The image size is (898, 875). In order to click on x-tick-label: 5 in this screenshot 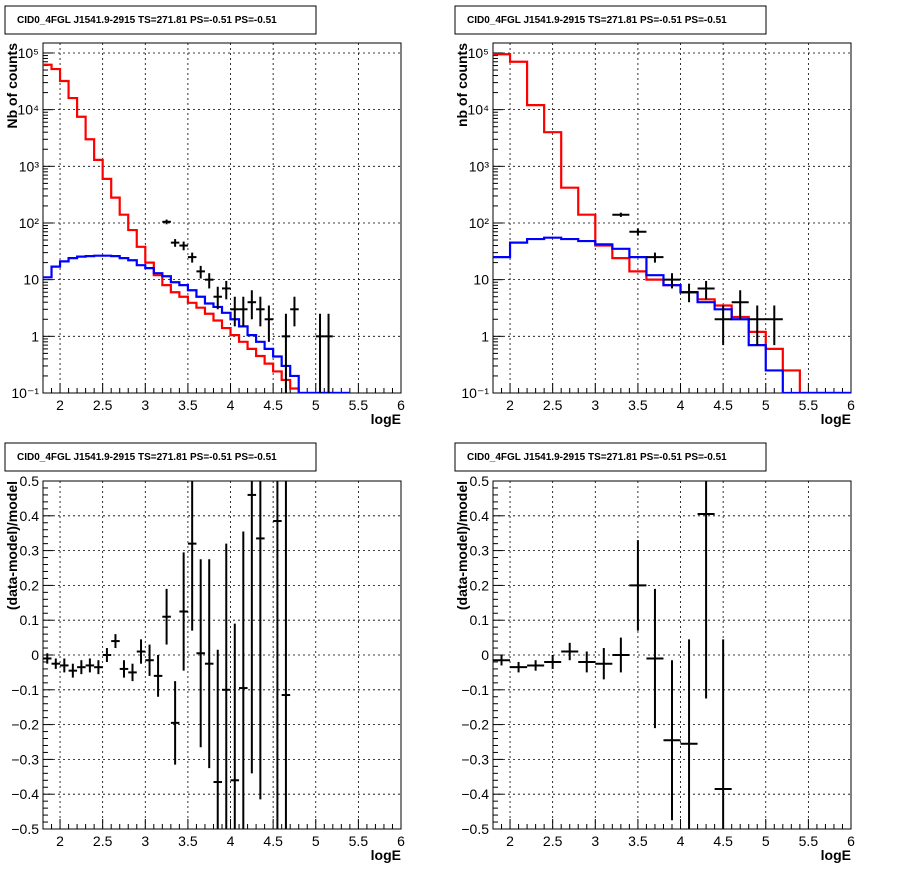, I will do `click(316, 405)`.